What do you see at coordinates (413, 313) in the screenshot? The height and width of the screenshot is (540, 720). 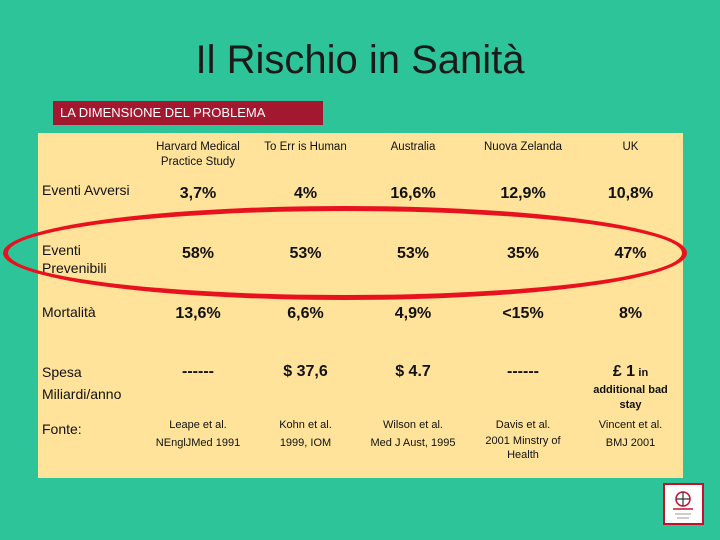 I see `table-cell: 4,9%` at bounding box center [413, 313].